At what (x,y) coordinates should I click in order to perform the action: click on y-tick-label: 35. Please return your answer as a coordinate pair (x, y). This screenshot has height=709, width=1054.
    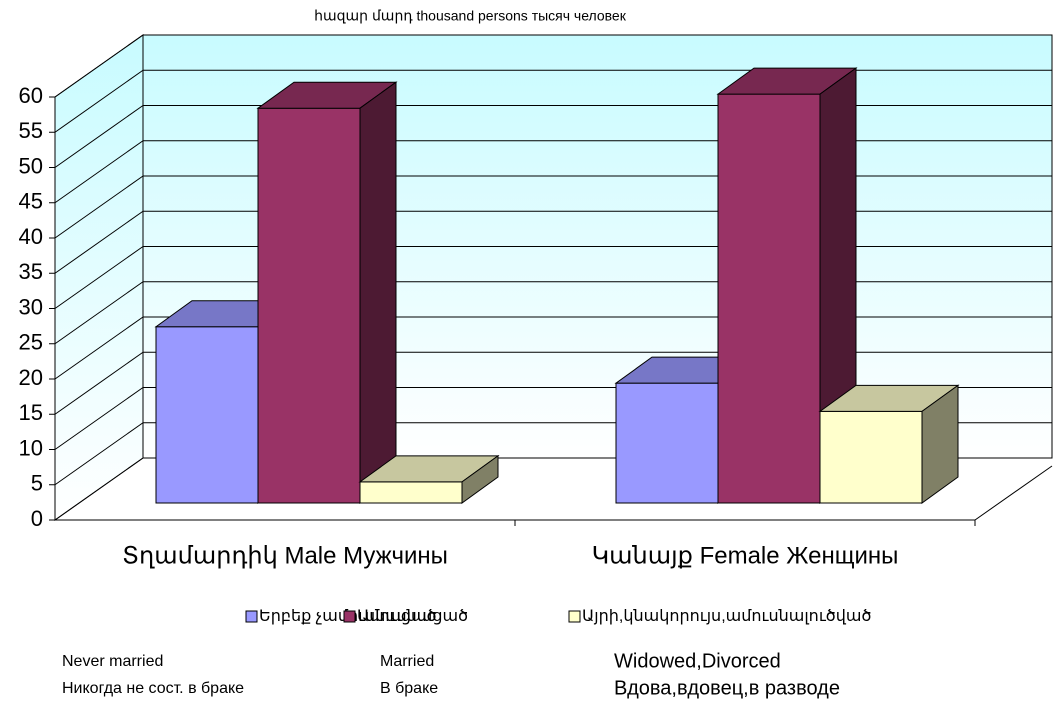
    Looking at the image, I should click on (31, 271).